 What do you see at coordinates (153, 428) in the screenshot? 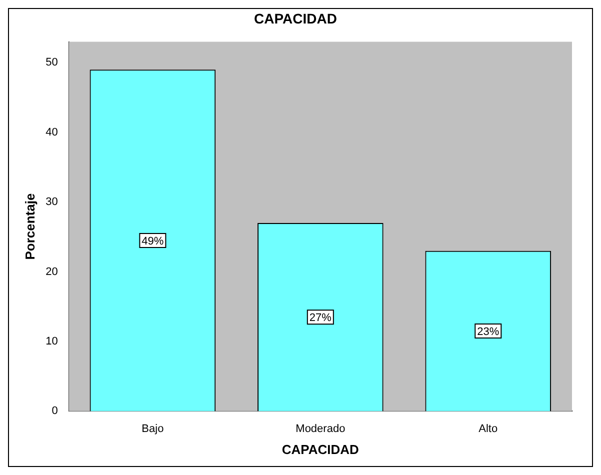
I see `x-tick-label: Bajo` at bounding box center [153, 428].